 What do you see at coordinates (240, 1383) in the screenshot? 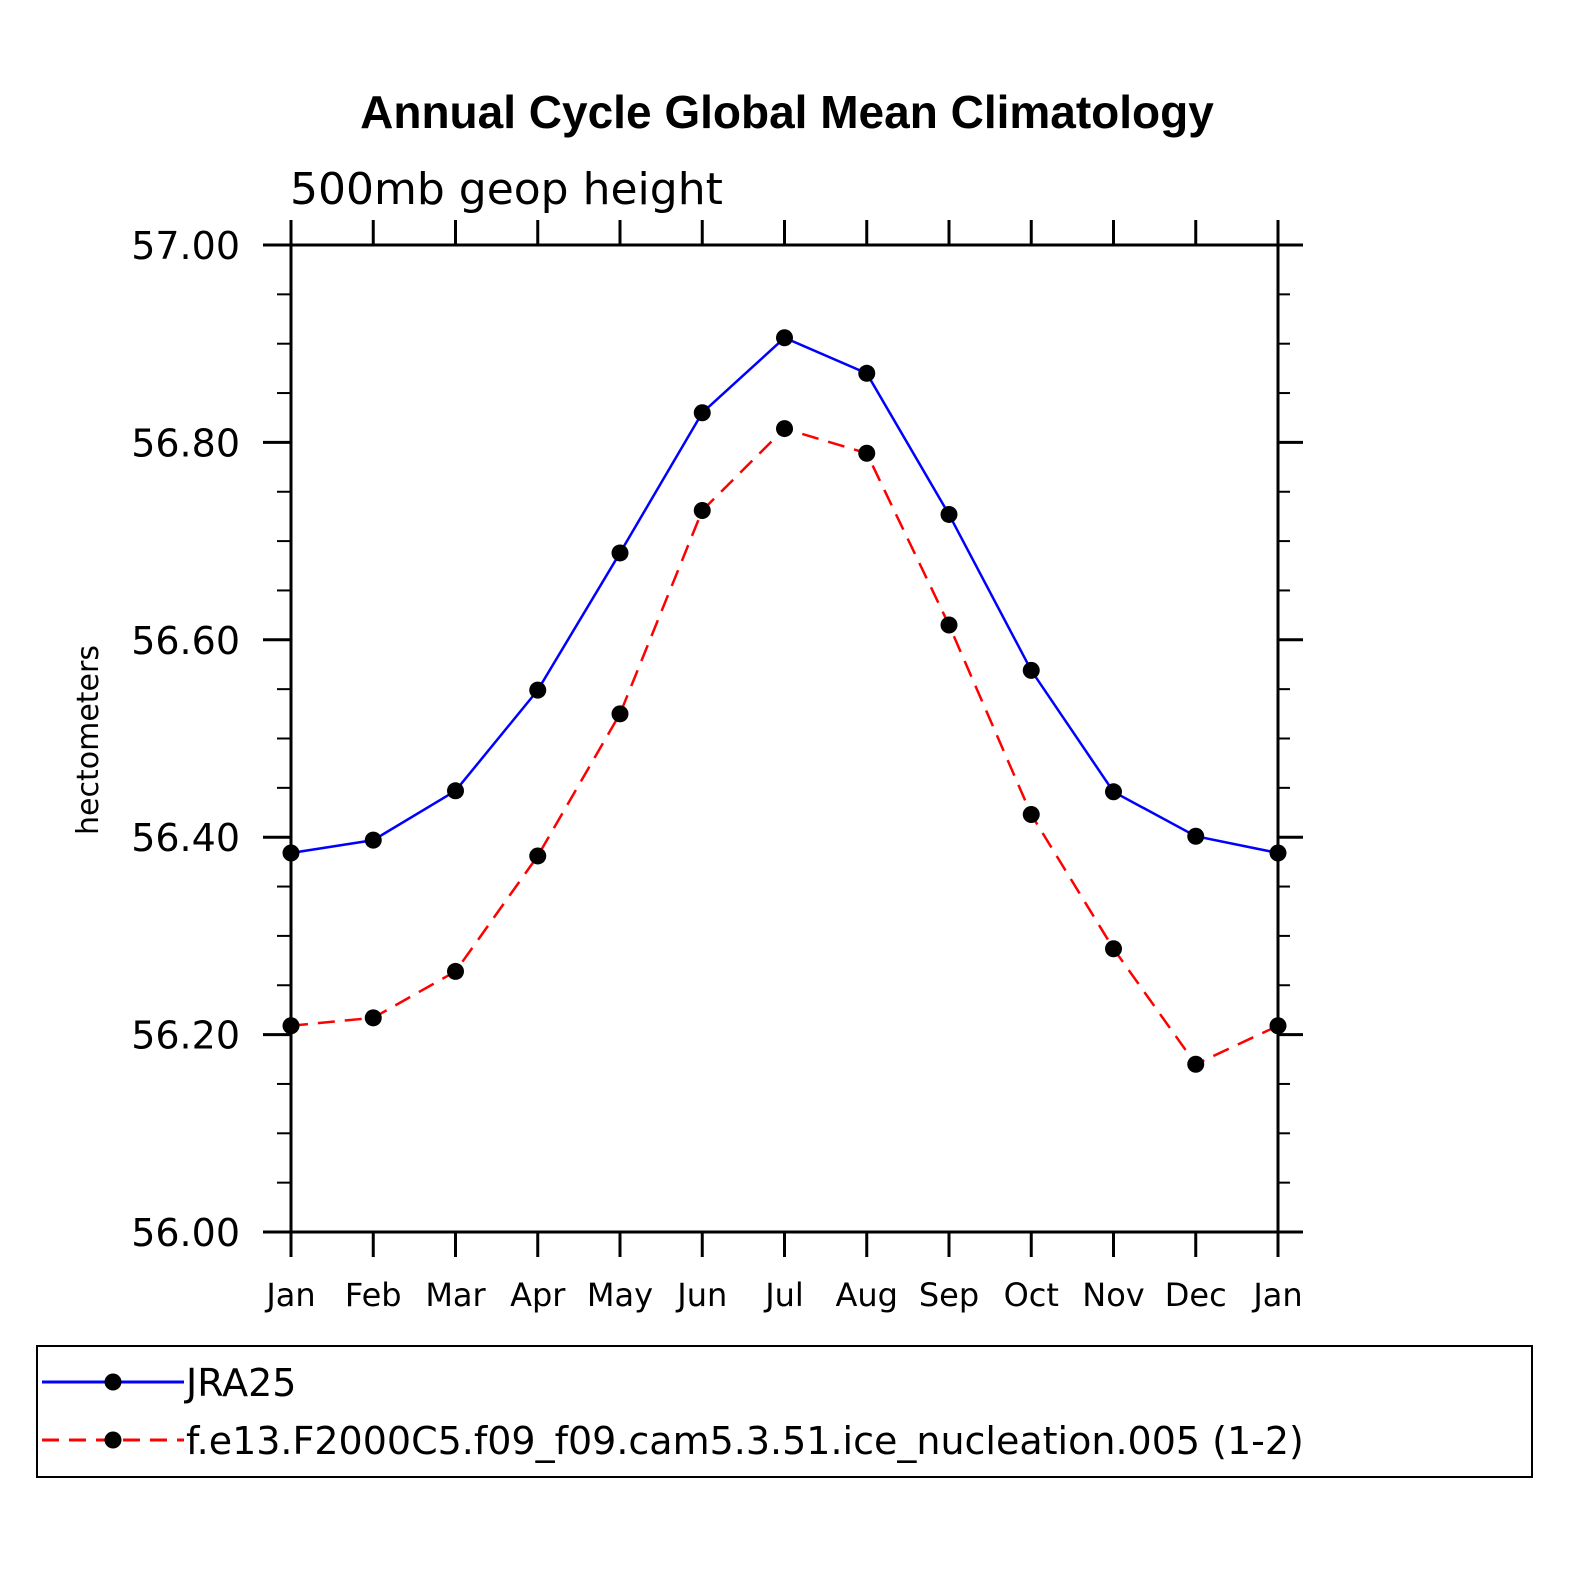
I see `legend-label-jra25: JRA25` at bounding box center [240, 1383].